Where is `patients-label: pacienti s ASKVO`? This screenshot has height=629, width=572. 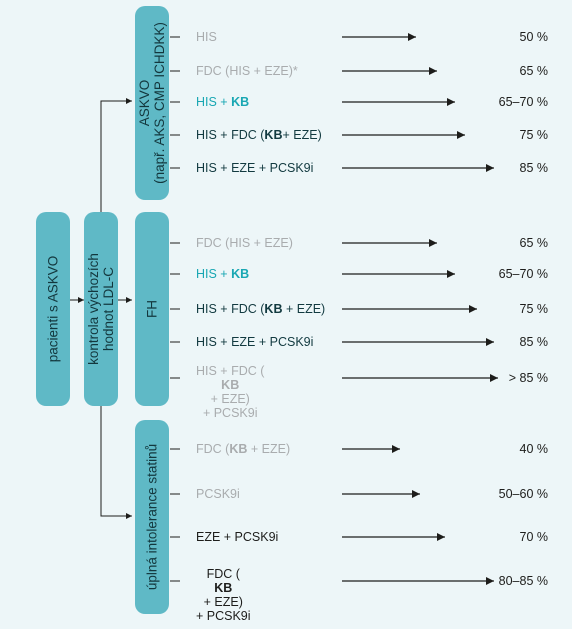 patients-label: pacienti s ASKVO is located at coordinates (53, 309).